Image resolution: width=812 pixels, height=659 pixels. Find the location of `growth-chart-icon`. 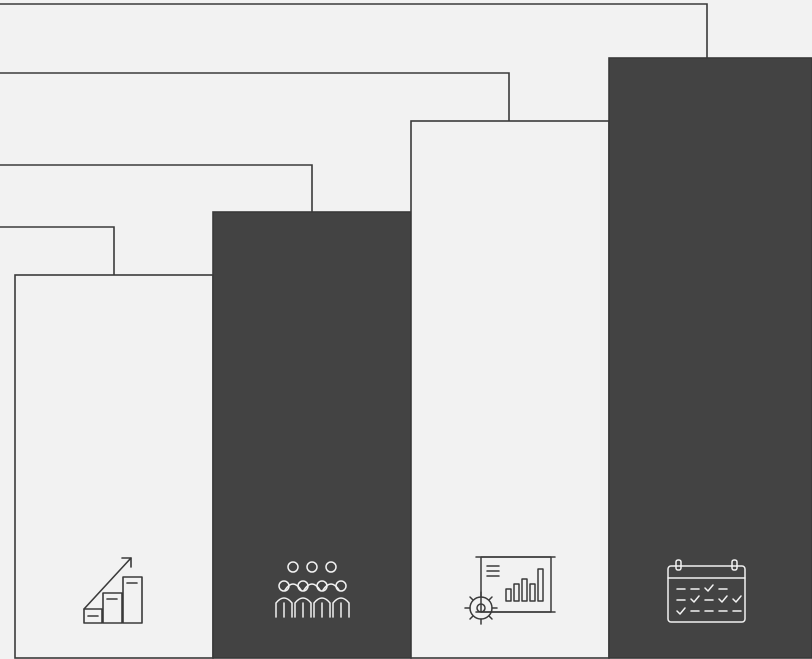

growth-chart-icon is located at coordinates (113, 590).